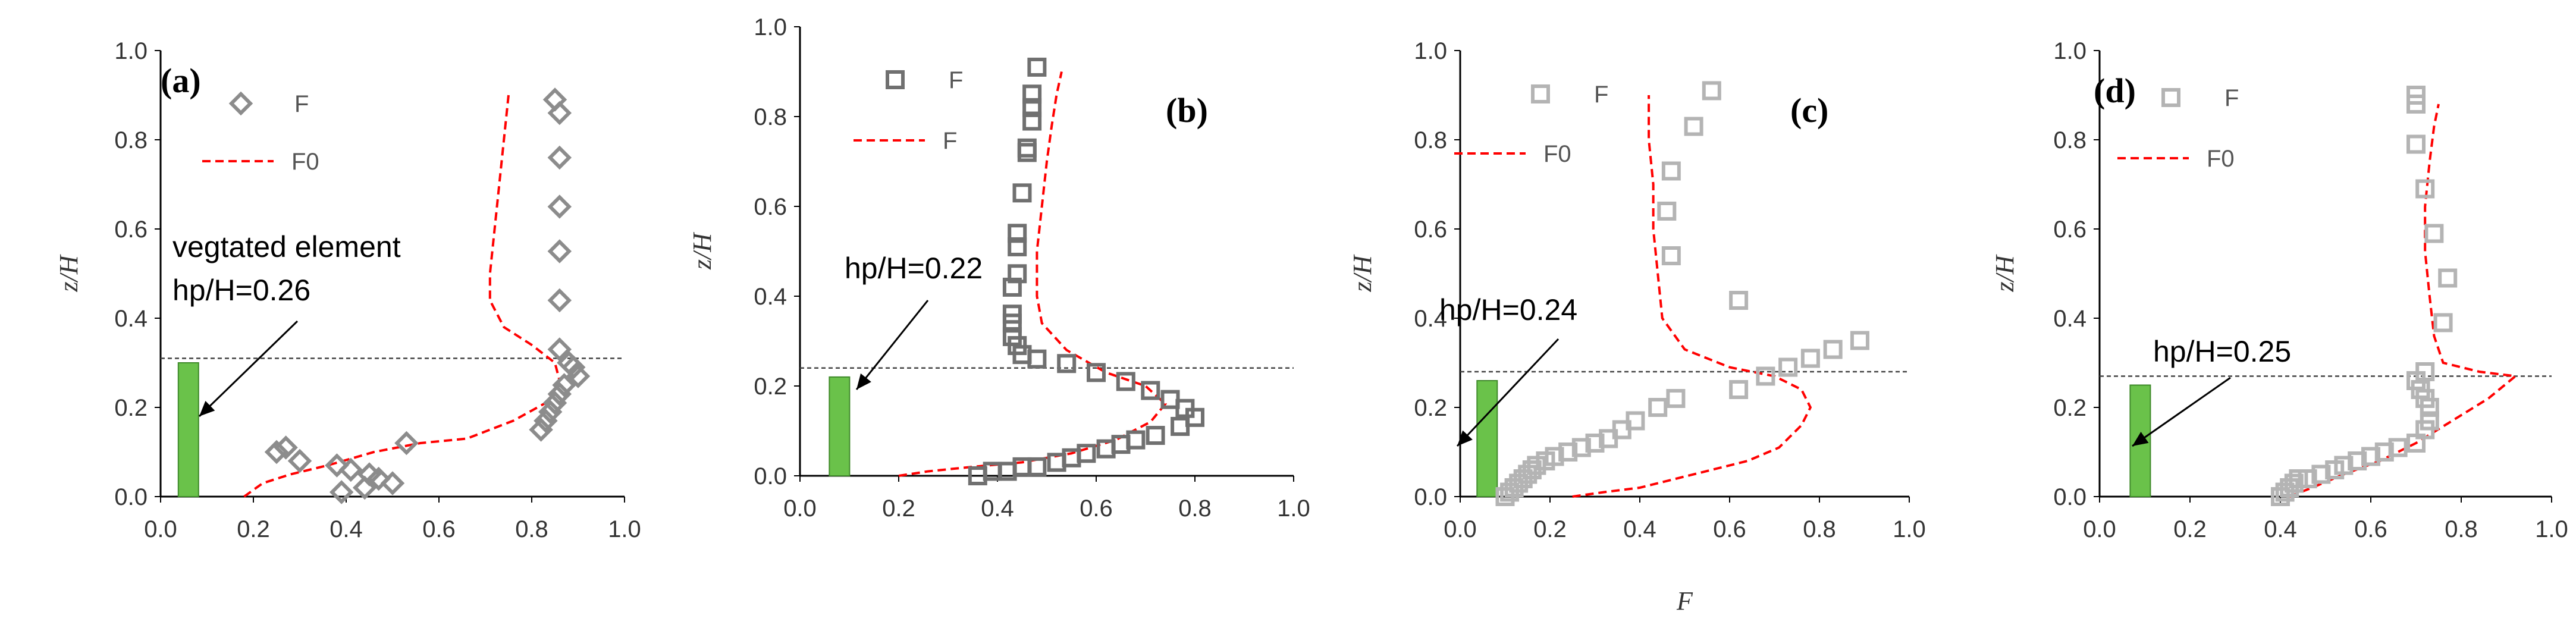 The height and width of the screenshot is (634, 2576). Describe the element at coordinates (181, 80) in the screenshot. I see `panel-label: (a)` at that location.